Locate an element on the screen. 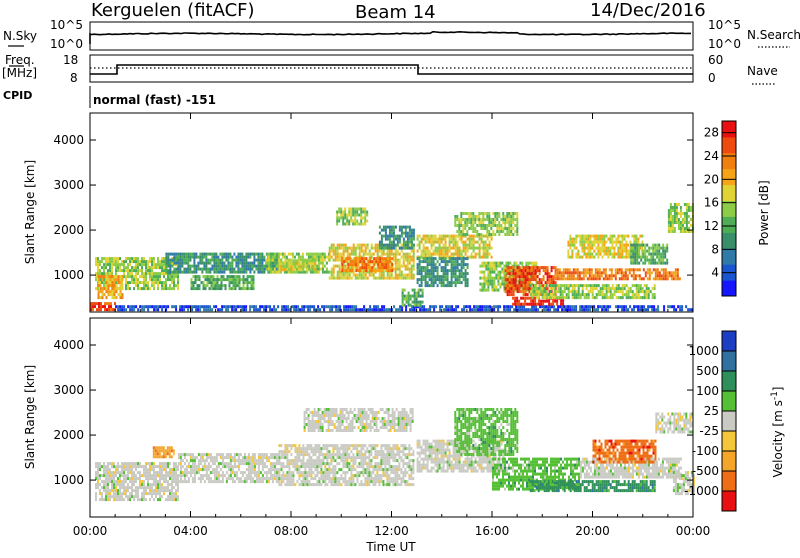  y-tick-label: 2000 is located at coordinates (68, 230).